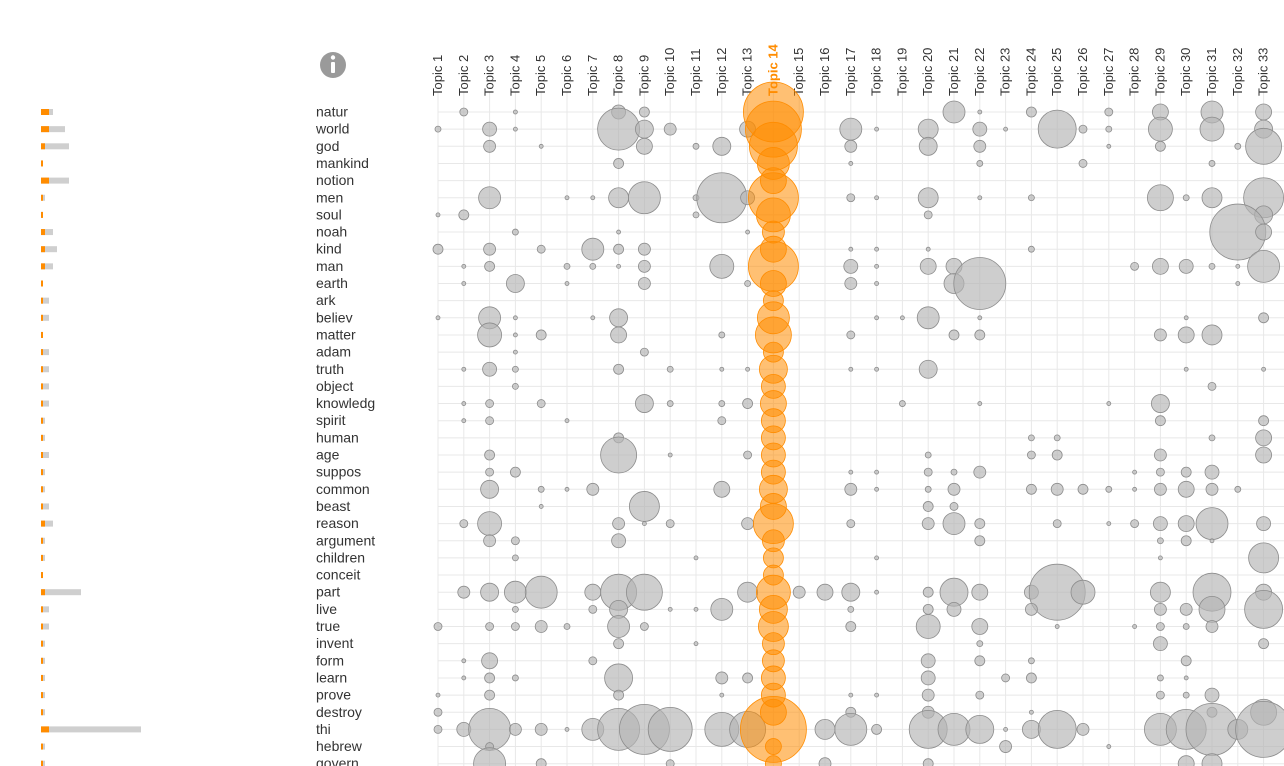  I want to click on topic-label: Topic 32, so click(1237, 72).